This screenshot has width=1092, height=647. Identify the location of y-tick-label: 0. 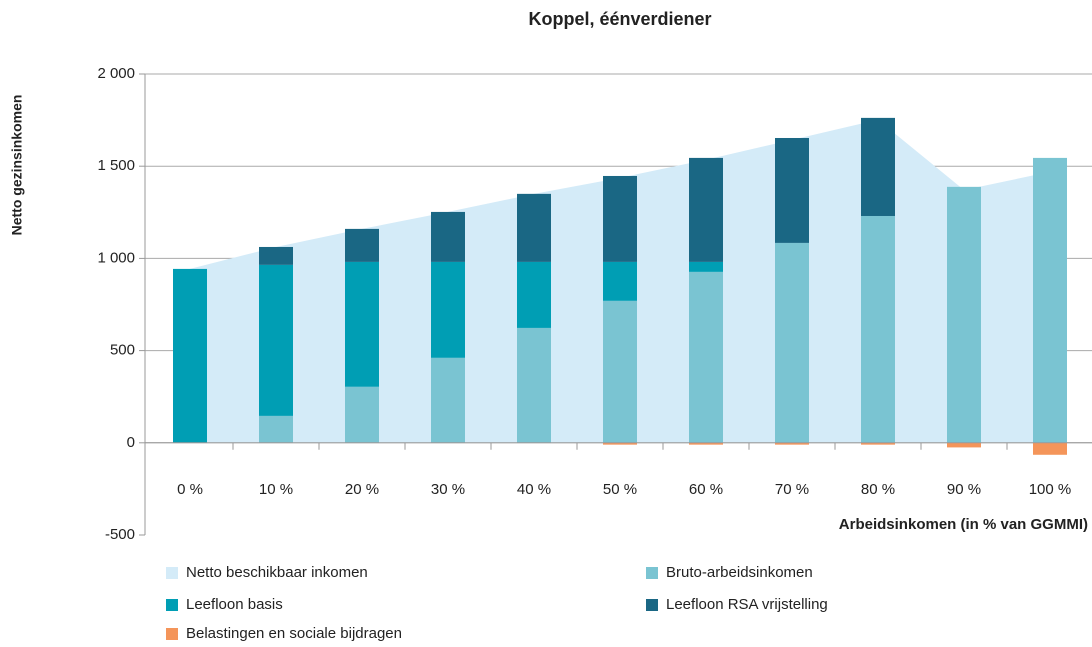
(131, 442).